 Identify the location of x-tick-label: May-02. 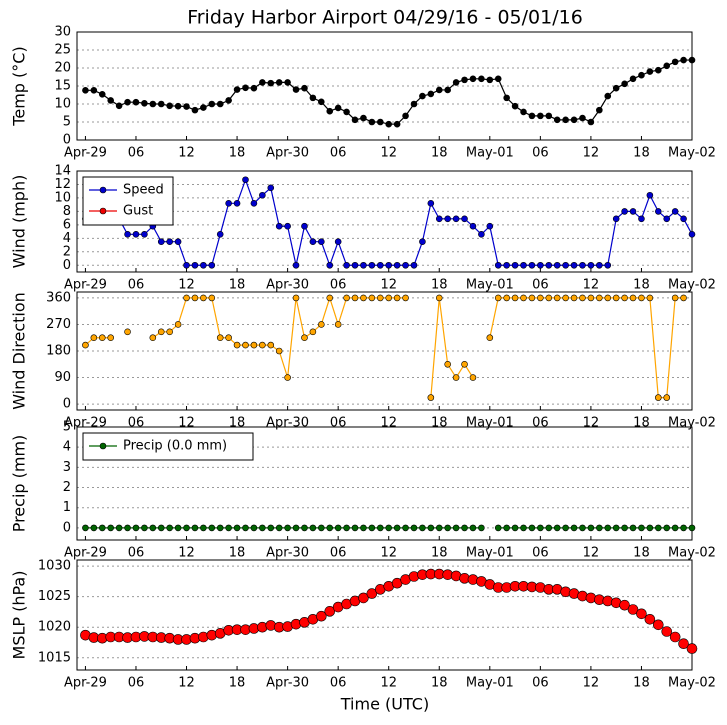
(692, 153).